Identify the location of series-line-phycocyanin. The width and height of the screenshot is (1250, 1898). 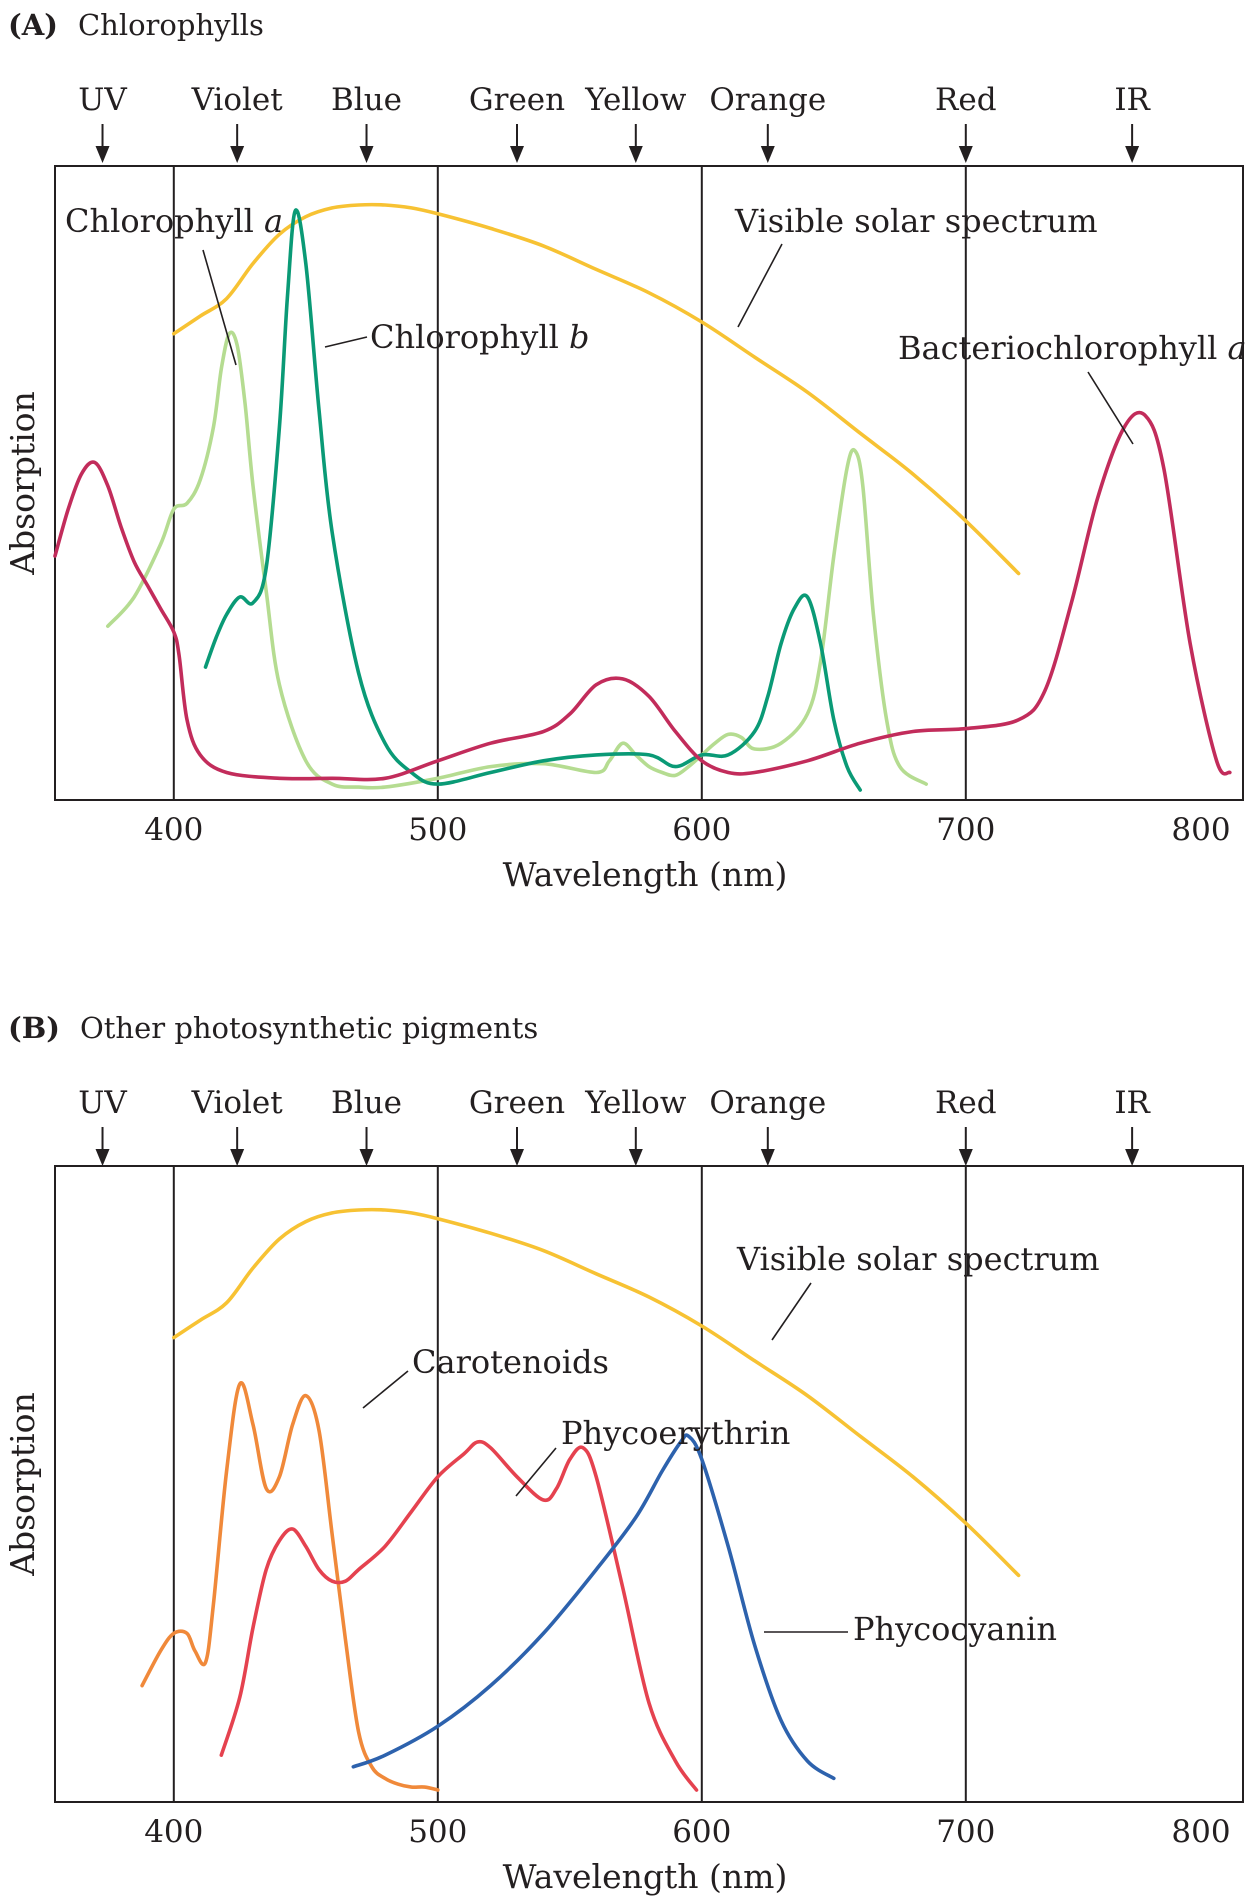
(593, 1607).